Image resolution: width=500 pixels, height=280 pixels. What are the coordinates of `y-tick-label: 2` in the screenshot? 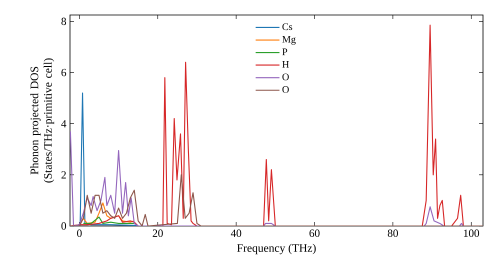 It's located at (63, 174).